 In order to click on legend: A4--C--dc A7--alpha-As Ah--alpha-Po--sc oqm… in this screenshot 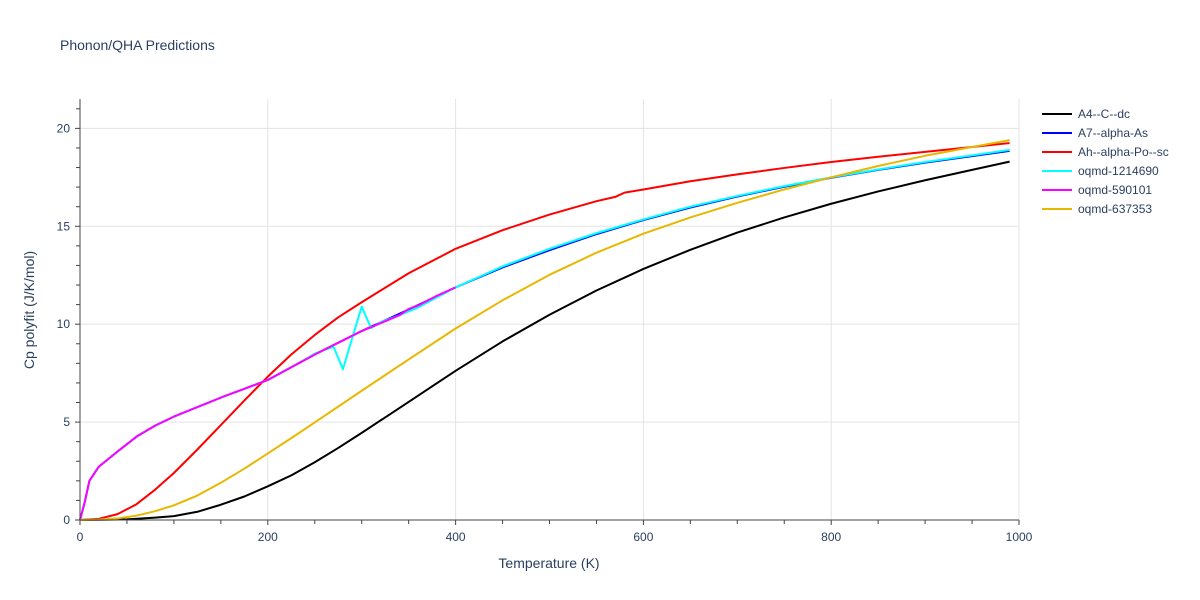, I will do `click(1105, 161)`.